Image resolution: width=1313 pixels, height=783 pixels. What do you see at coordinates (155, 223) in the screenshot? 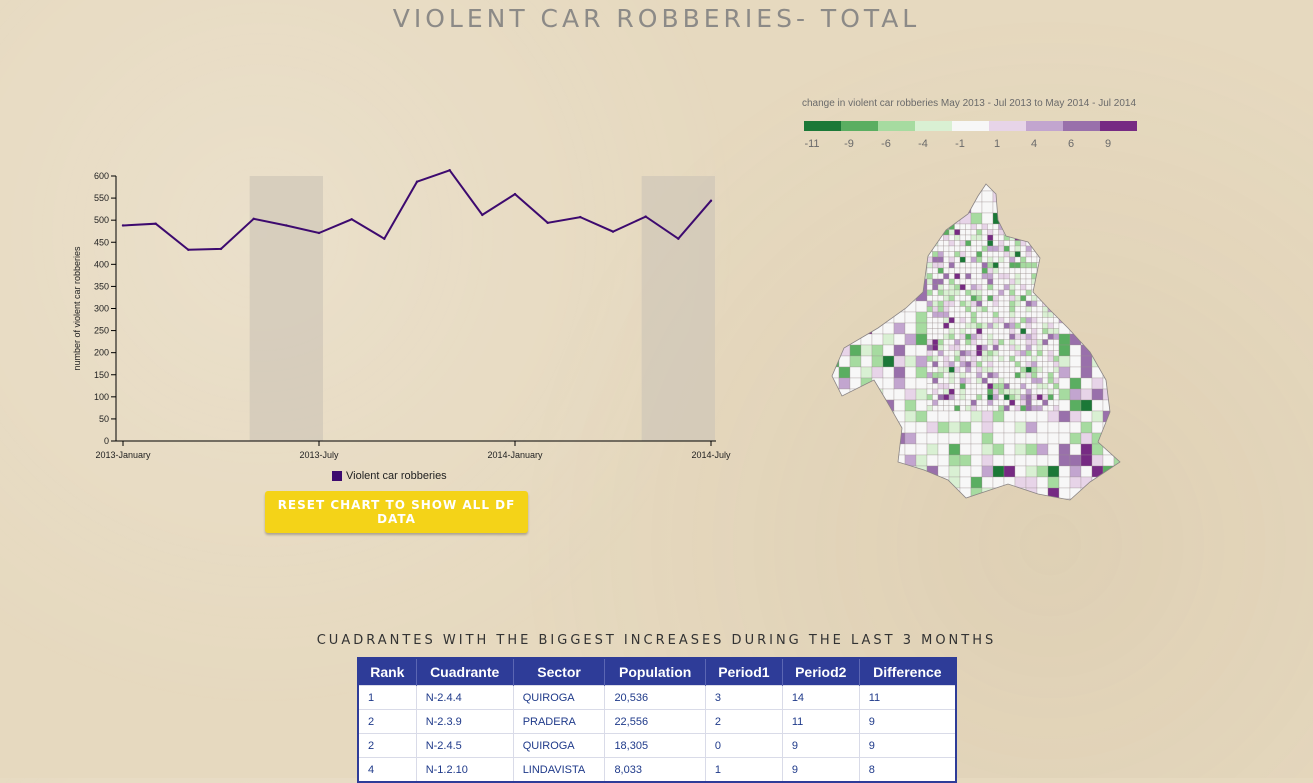
I see `data-point` at bounding box center [155, 223].